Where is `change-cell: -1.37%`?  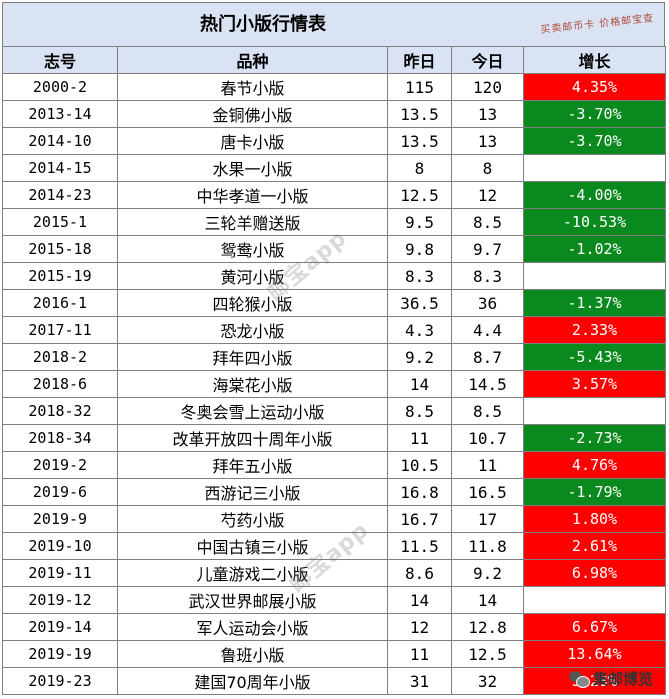 change-cell: -1.37% is located at coordinates (594, 303).